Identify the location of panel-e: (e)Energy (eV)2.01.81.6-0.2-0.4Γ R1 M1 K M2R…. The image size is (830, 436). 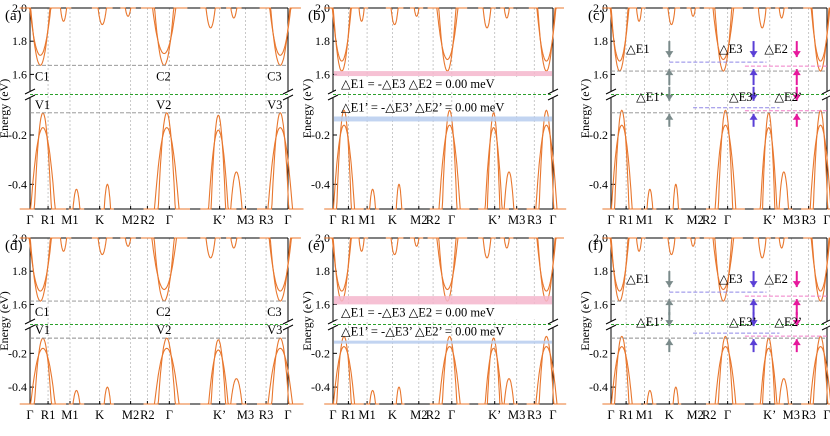
(433, 326).